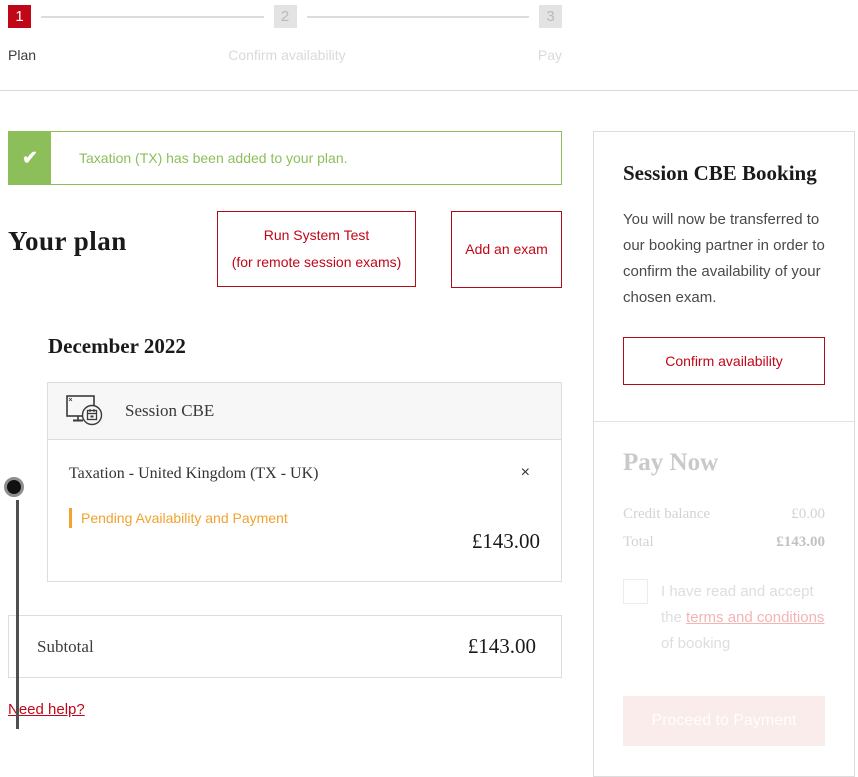  Describe the element at coordinates (46, 709) in the screenshot. I see `need-help-link: Need help?` at that location.